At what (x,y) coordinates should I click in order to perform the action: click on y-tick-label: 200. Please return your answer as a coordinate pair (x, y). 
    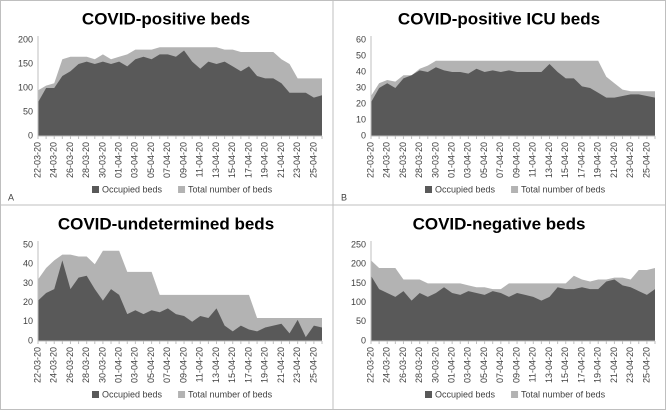
    Looking at the image, I should click on (358, 264).